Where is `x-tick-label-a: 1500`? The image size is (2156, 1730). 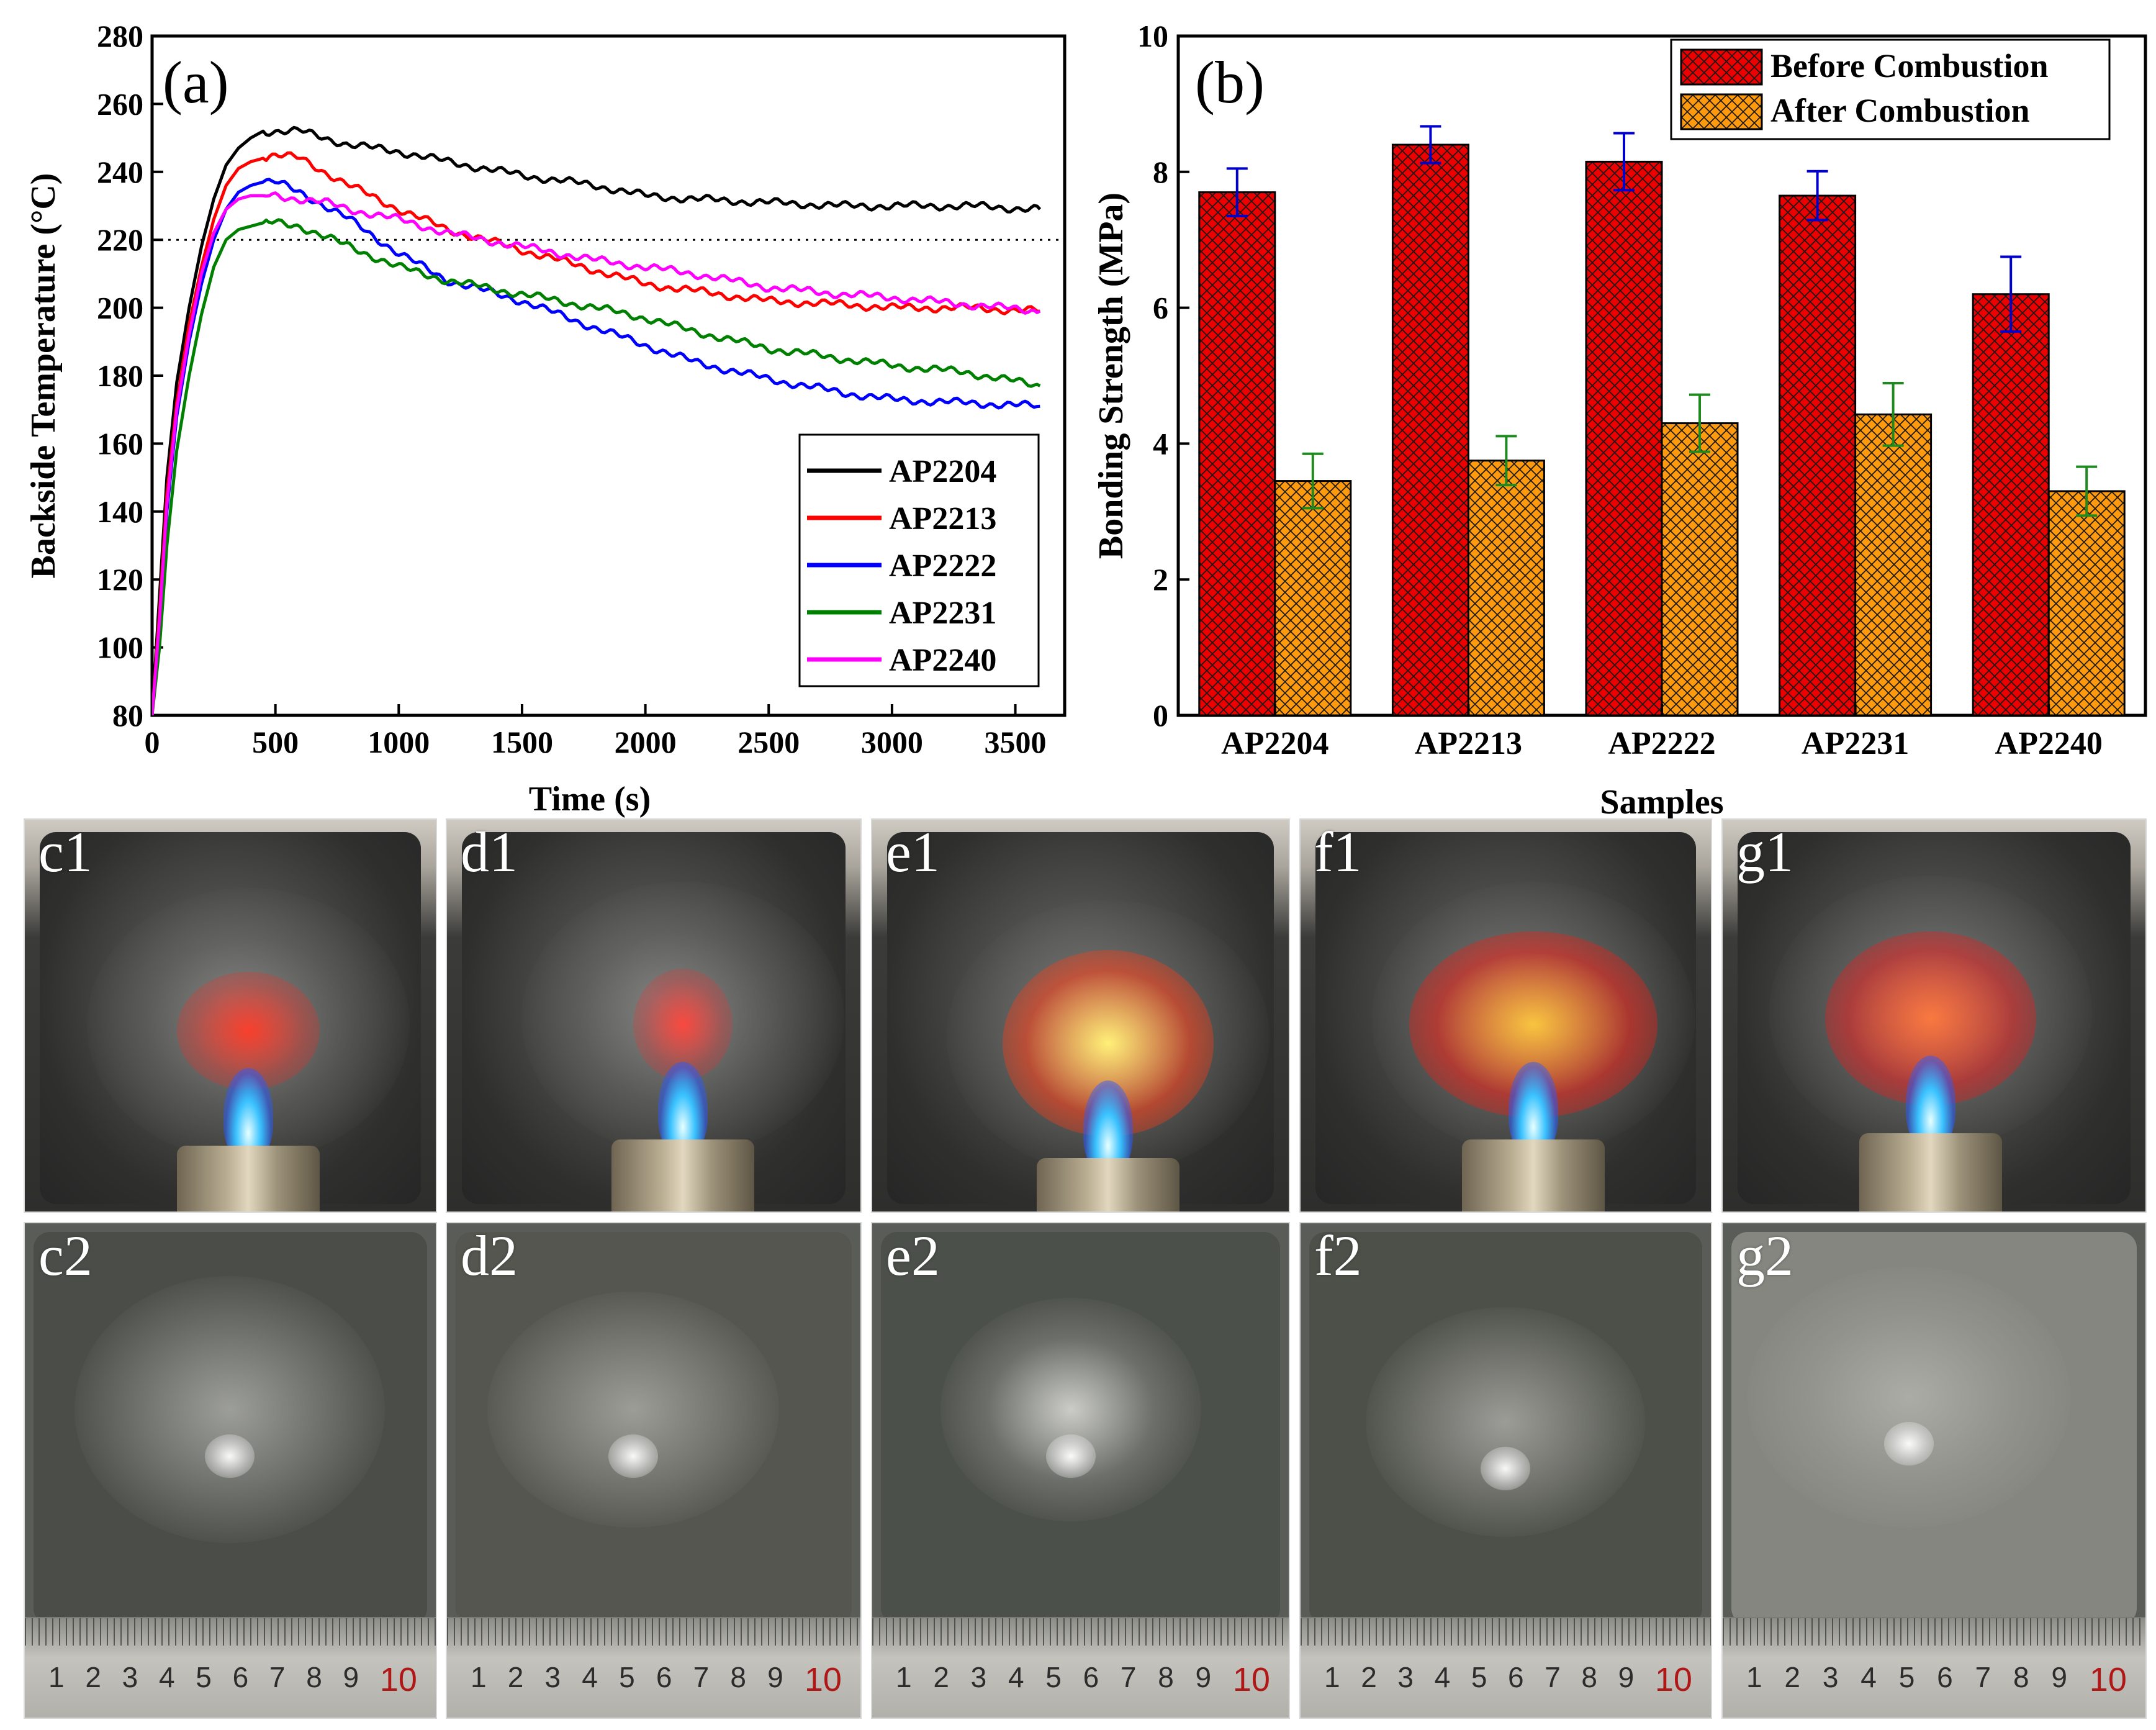 x-tick-label-a: 1500 is located at coordinates (522, 742).